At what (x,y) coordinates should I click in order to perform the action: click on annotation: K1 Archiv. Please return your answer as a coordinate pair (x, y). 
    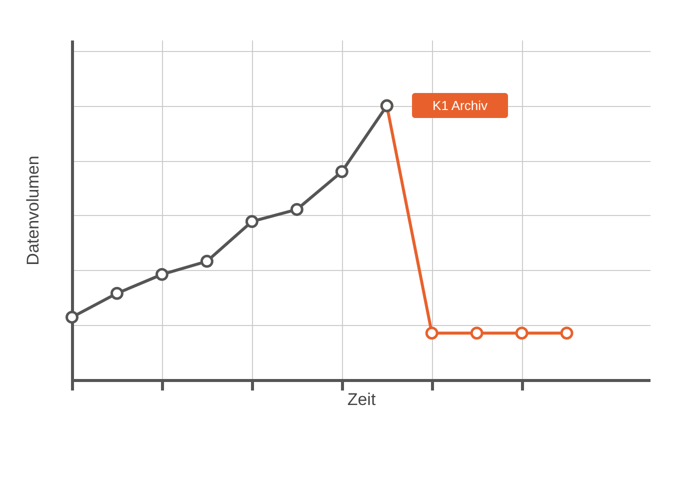
    Looking at the image, I should click on (460, 105).